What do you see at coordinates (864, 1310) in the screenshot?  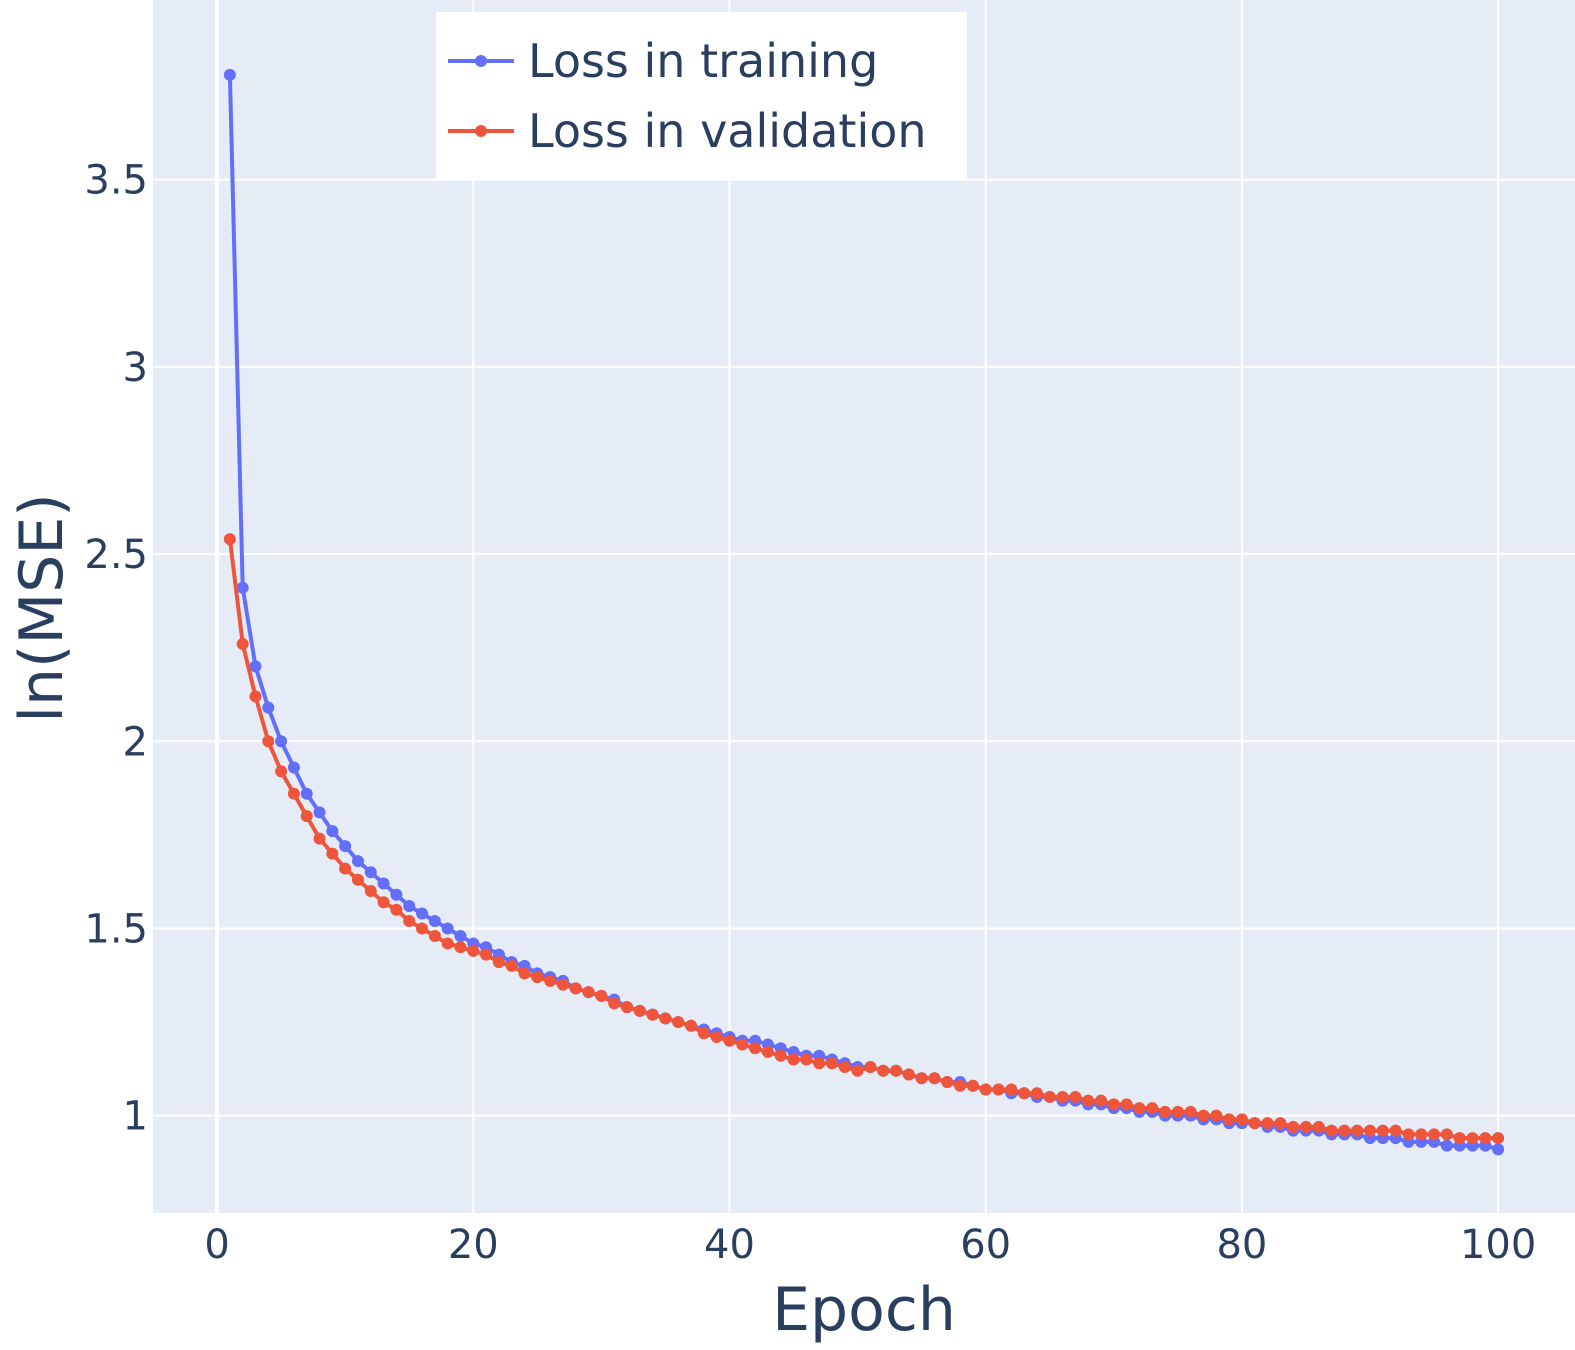 I see `x-axis-title: Epoch` at bounding box center [864, 1310].